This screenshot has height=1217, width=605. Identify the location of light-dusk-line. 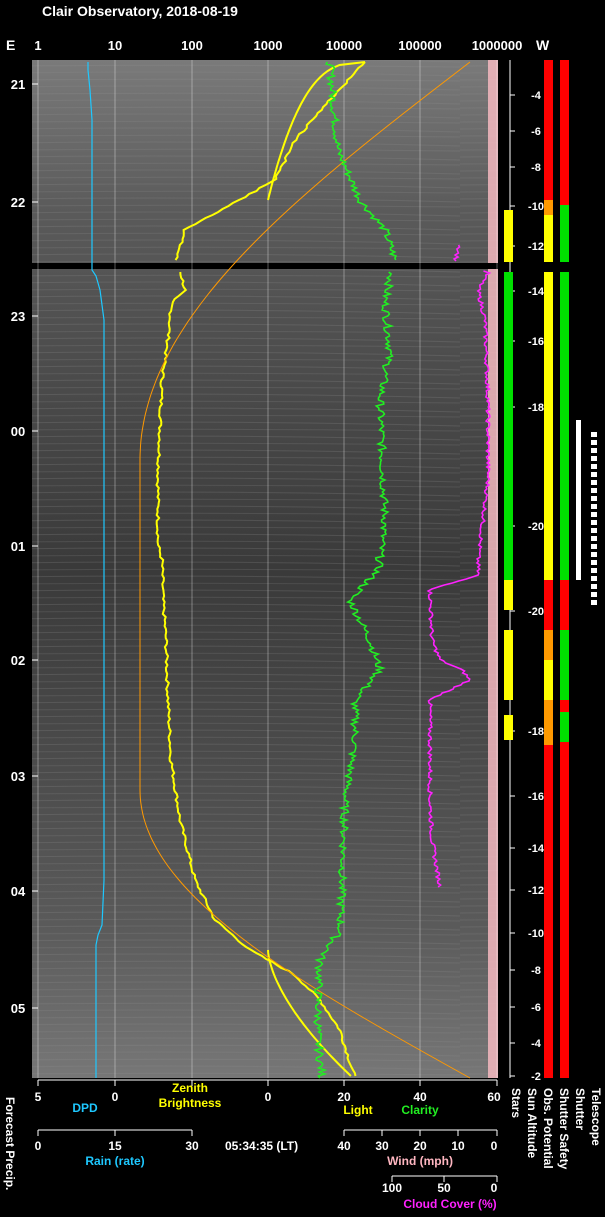
(316, 131).